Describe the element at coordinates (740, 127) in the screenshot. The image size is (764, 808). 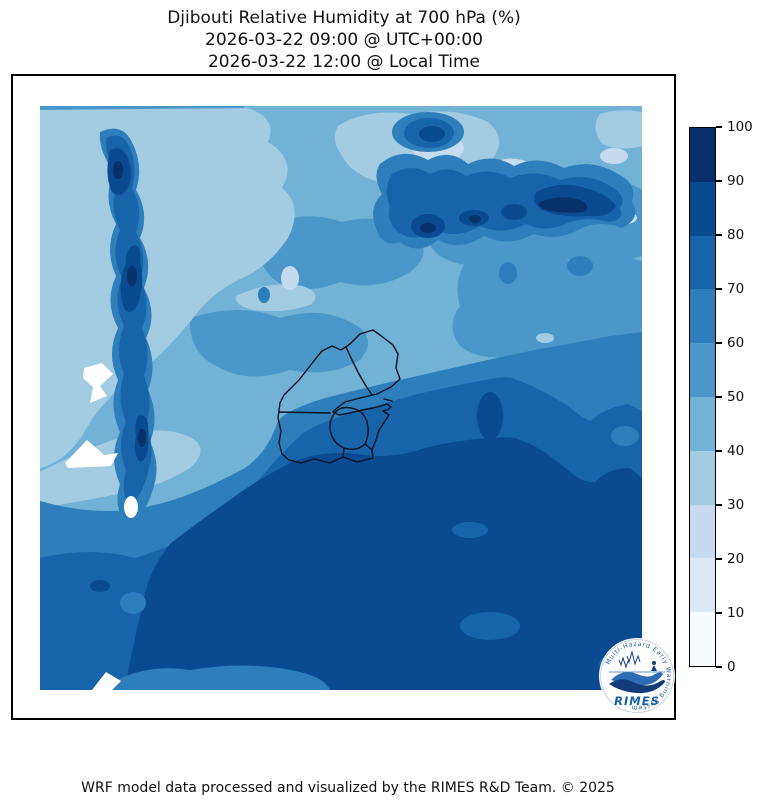
I see `colorbar-ticklabel-100: 100` at that location.